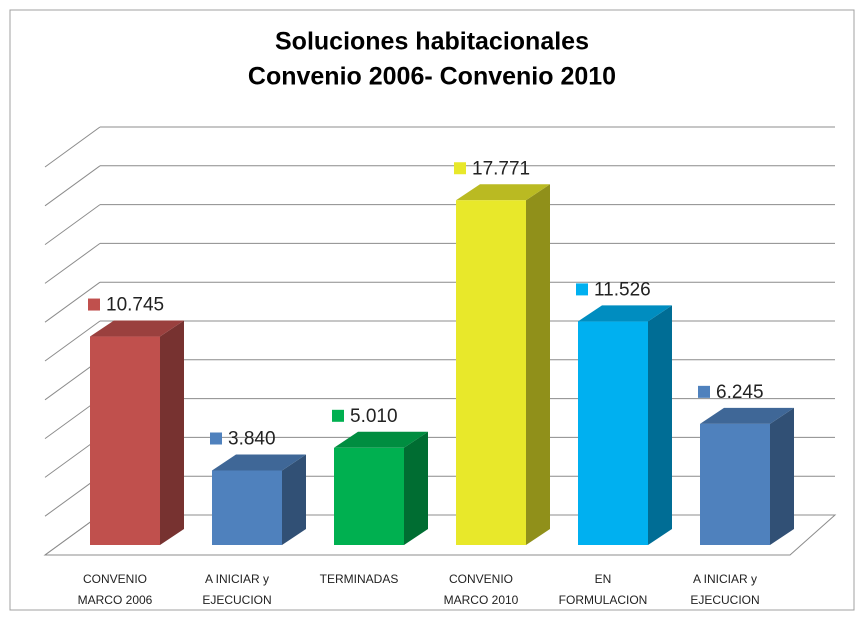 Image resolution: width=864 pixels, height=621 pixels. I want to click on x-tick-label: FORMULACION, so click(603, 600).